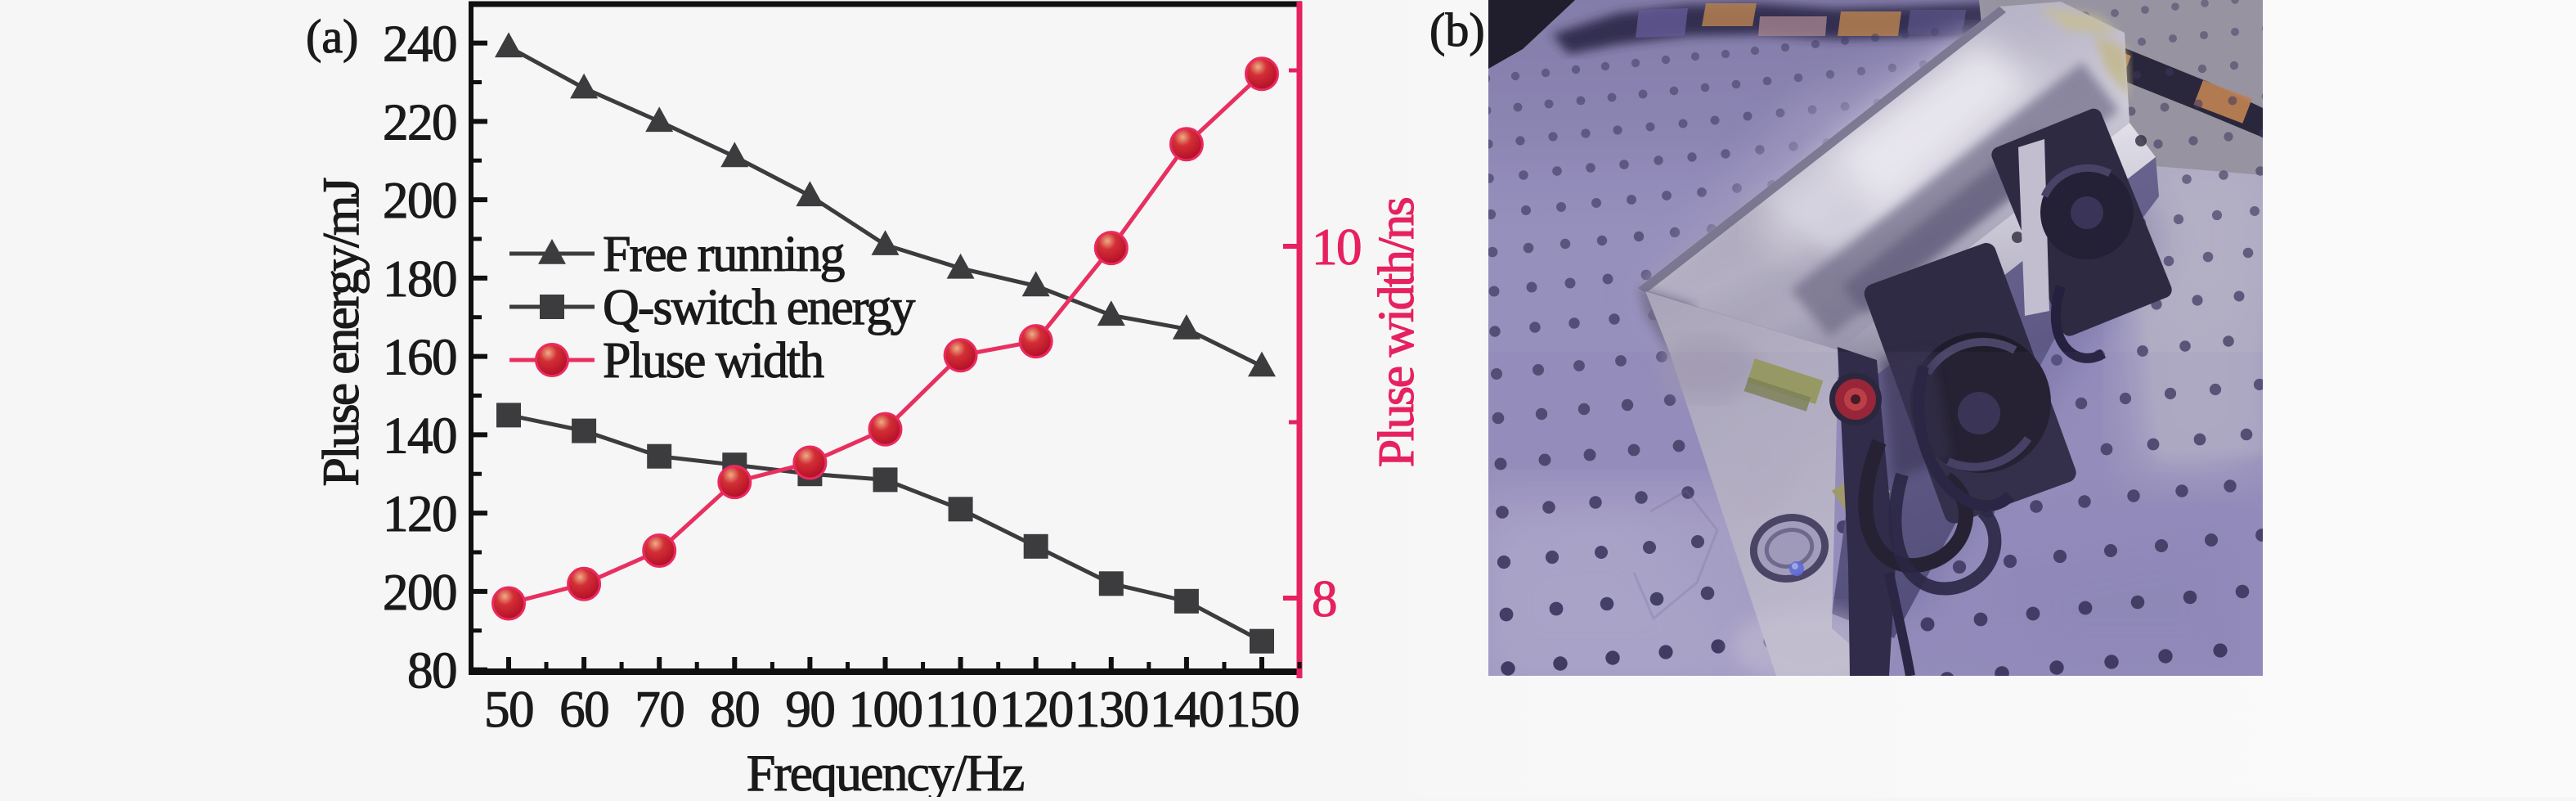 This screenshot has width=2576, height=801. I want to click on svg-text: Frequency/Hz, so click(885, 771).